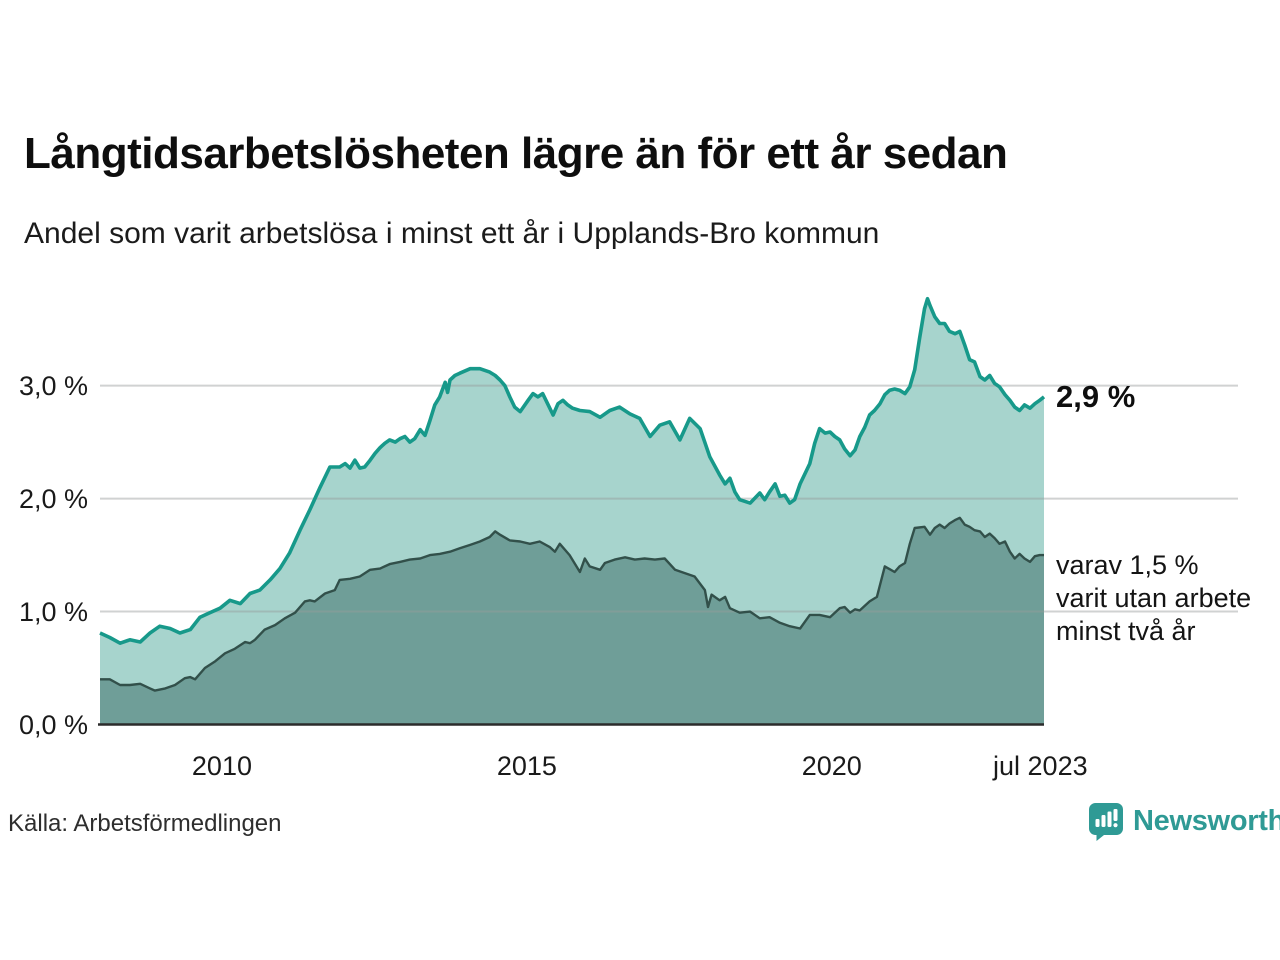 The height and width of the screenshot is (960, 1280). I want to click on y-axis-tick-20: 2,0 %, so click(53, 498).